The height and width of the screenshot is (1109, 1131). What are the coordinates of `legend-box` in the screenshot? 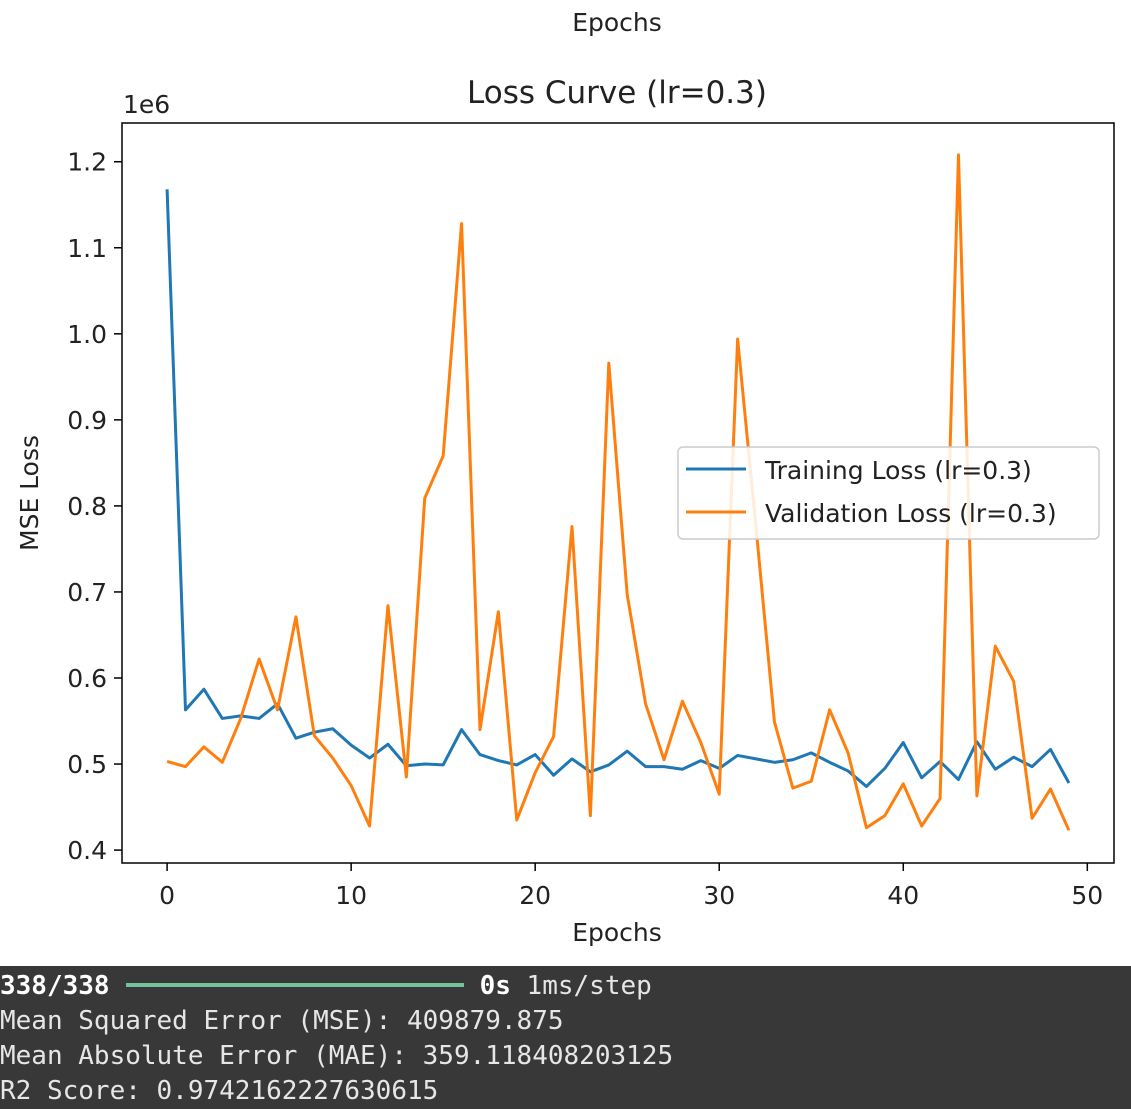 It's located at (888, 493).